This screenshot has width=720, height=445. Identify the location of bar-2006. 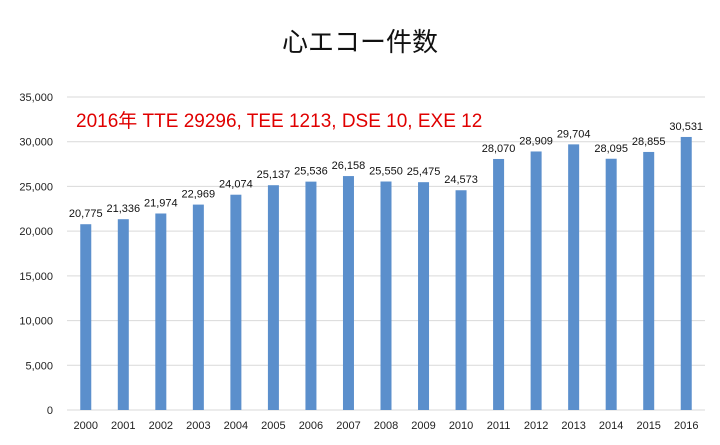
(311, 295).